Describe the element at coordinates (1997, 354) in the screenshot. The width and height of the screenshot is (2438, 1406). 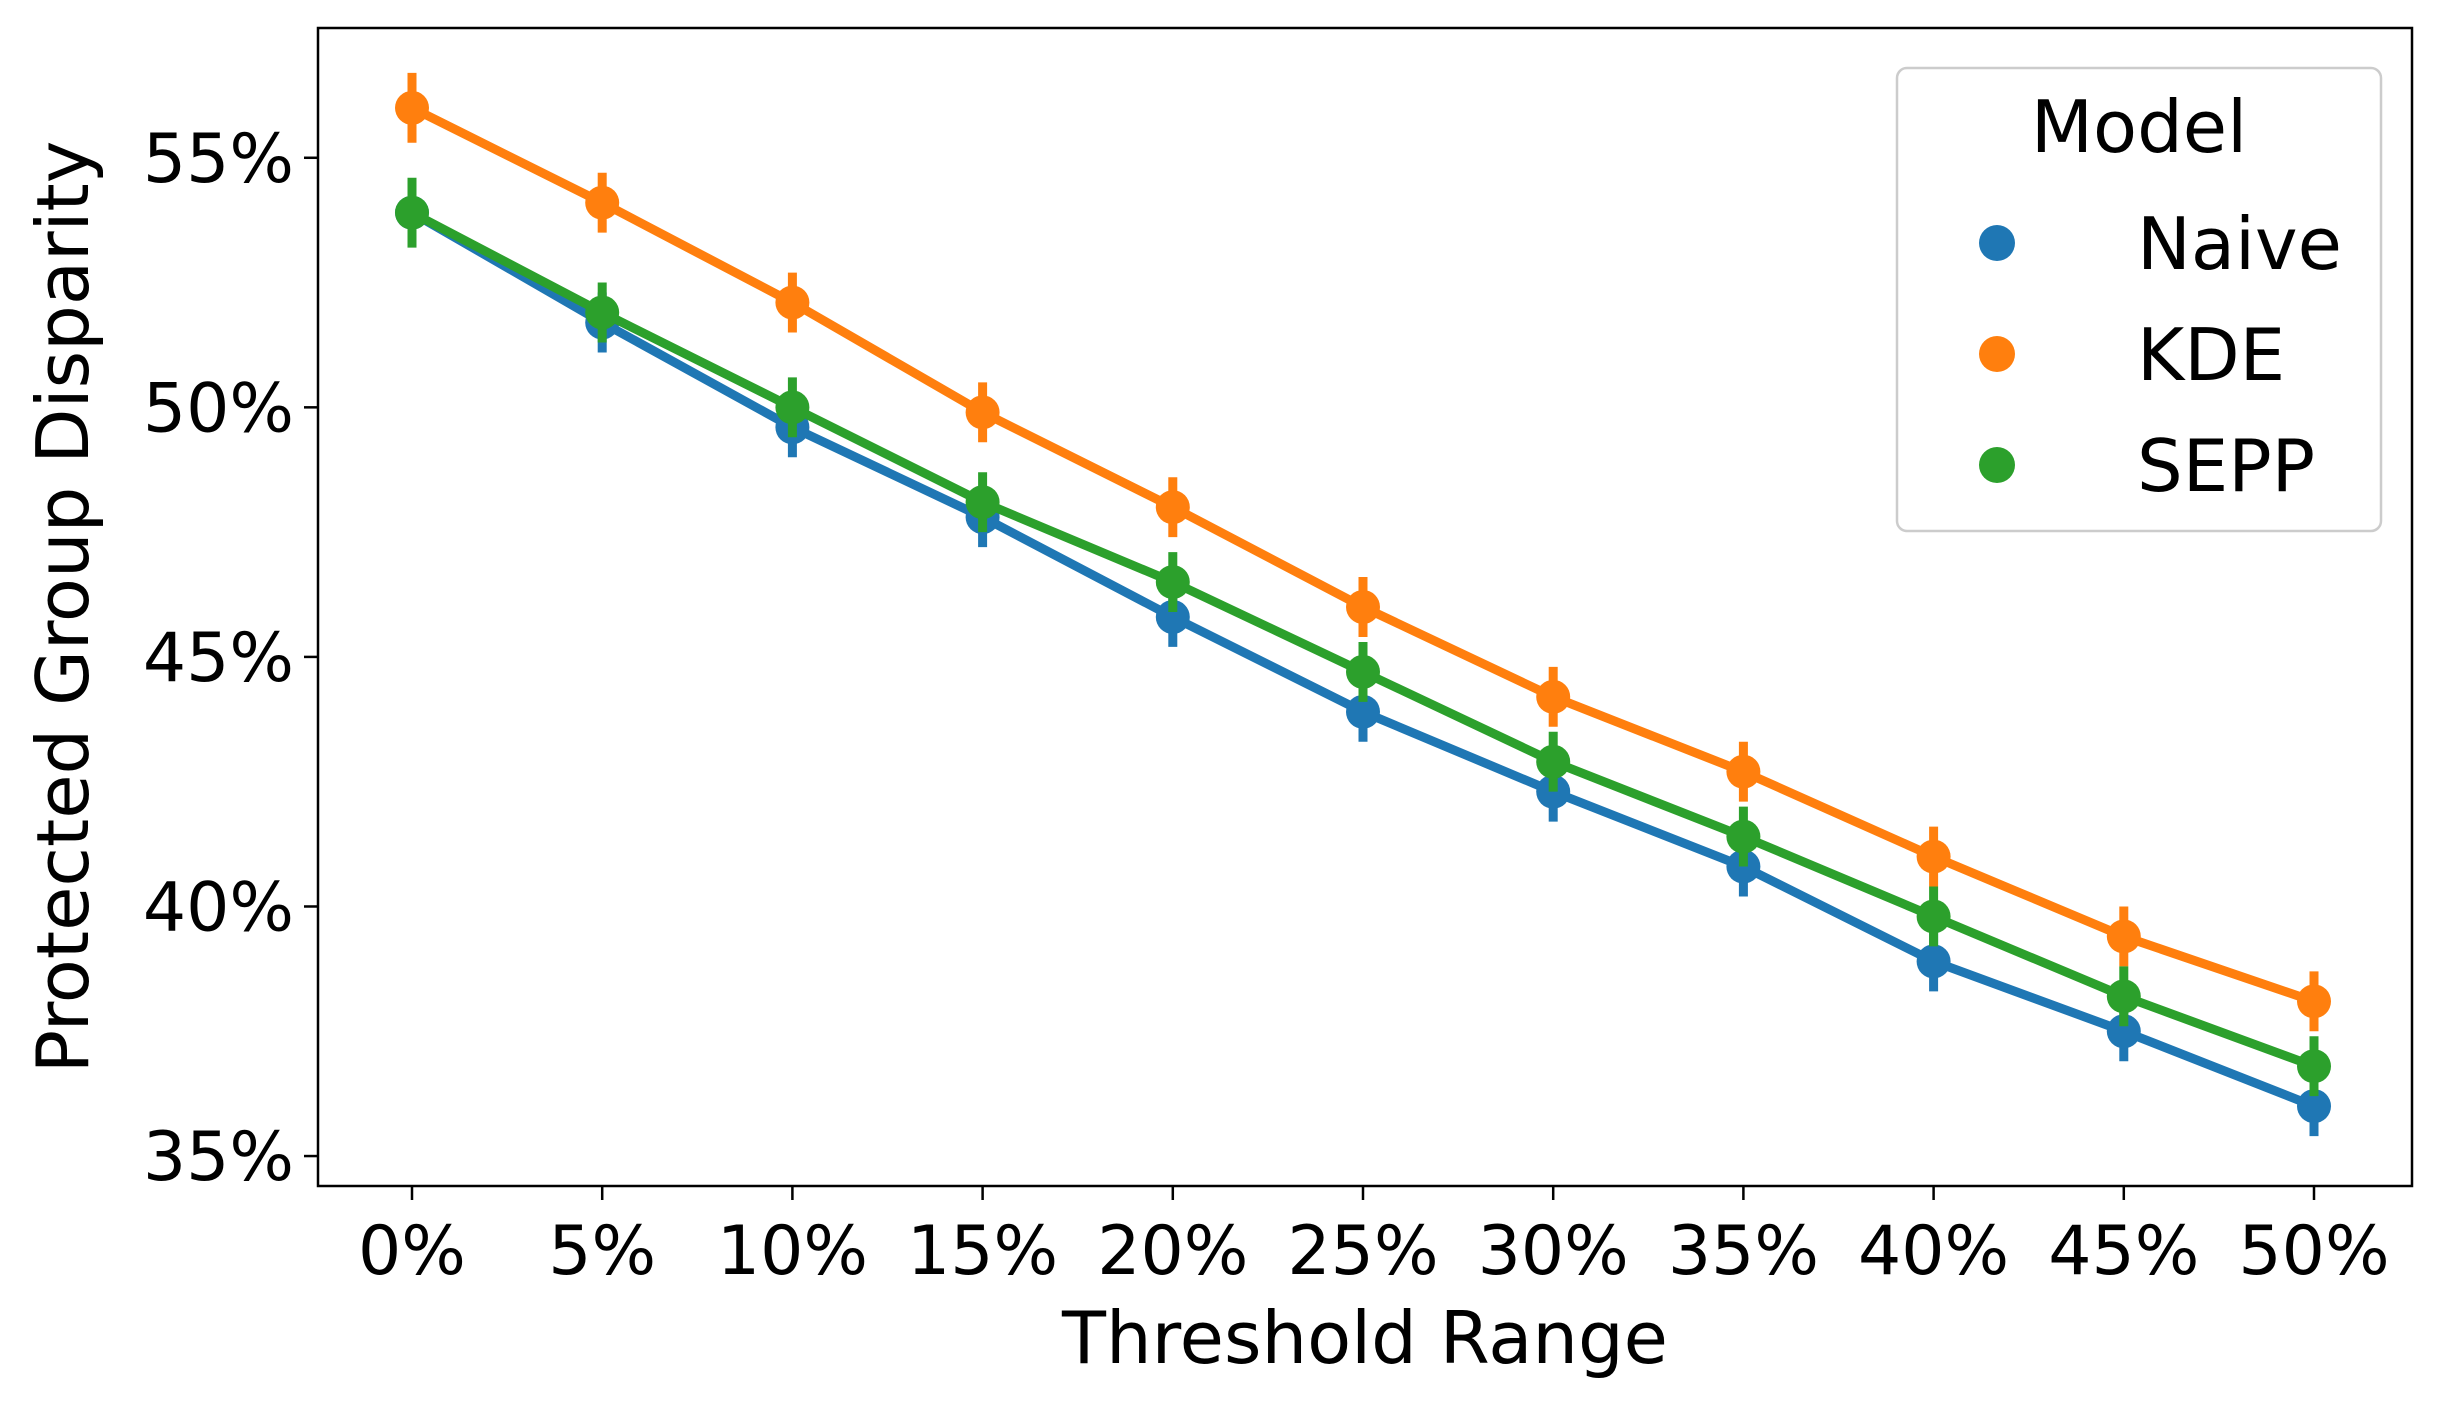
I see `legend-marker-kde` at that location.